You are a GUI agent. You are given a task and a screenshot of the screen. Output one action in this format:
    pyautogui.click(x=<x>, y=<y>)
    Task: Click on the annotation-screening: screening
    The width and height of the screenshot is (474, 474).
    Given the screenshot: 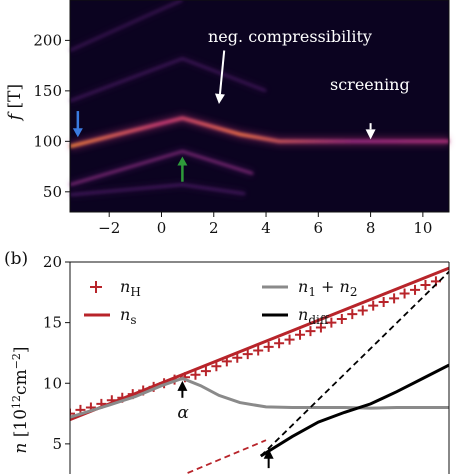 What is the action you would take?
    pyautogui.click(x=370, y=84)
    